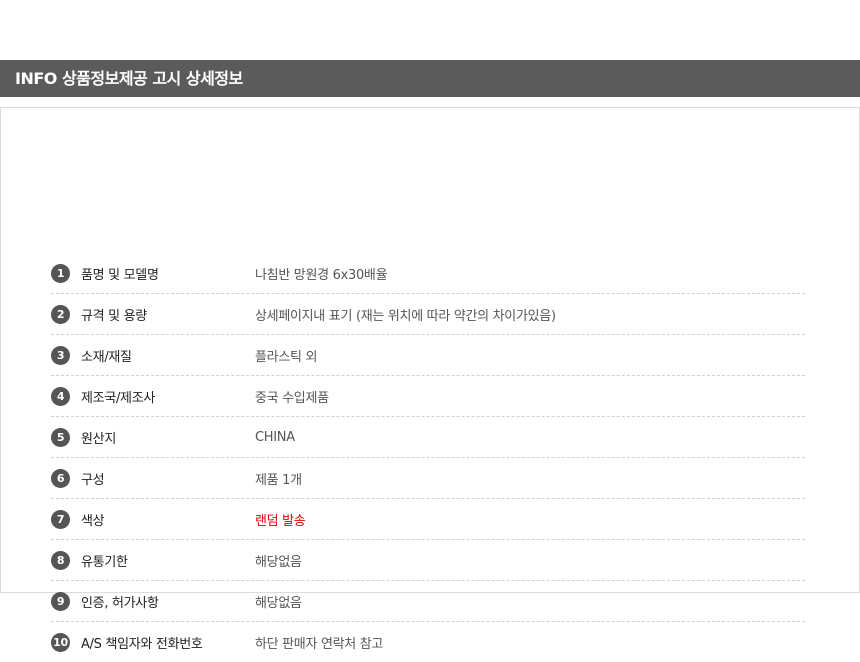  Describe the element at coordinates (60, 437) in the screenshot. I see `number-badge: 5` at that location.